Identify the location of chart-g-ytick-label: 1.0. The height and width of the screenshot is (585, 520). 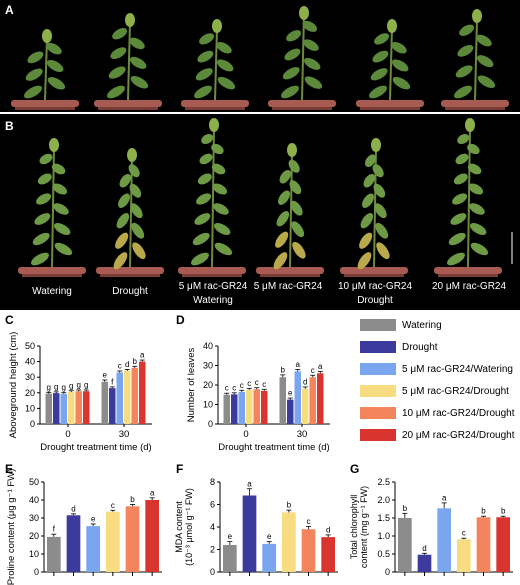
(383, 536).